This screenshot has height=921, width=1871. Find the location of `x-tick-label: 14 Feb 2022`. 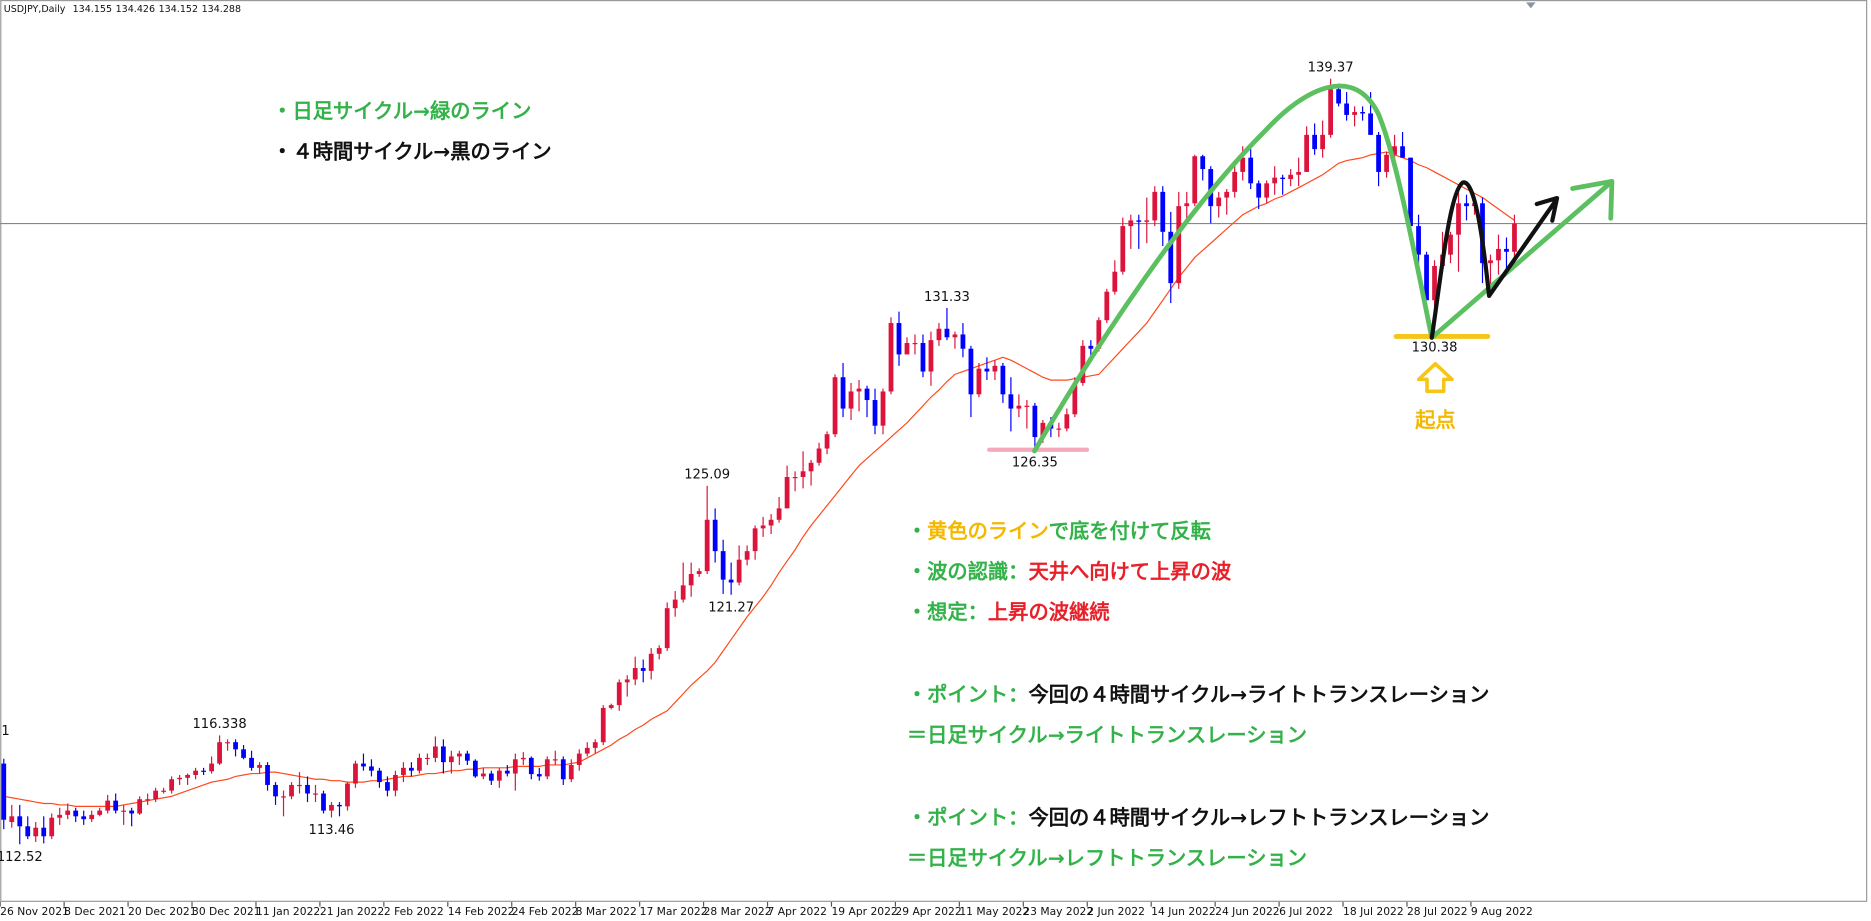

x-tick-label: 14 Feb 2022 is located at coordinates (481, 911).